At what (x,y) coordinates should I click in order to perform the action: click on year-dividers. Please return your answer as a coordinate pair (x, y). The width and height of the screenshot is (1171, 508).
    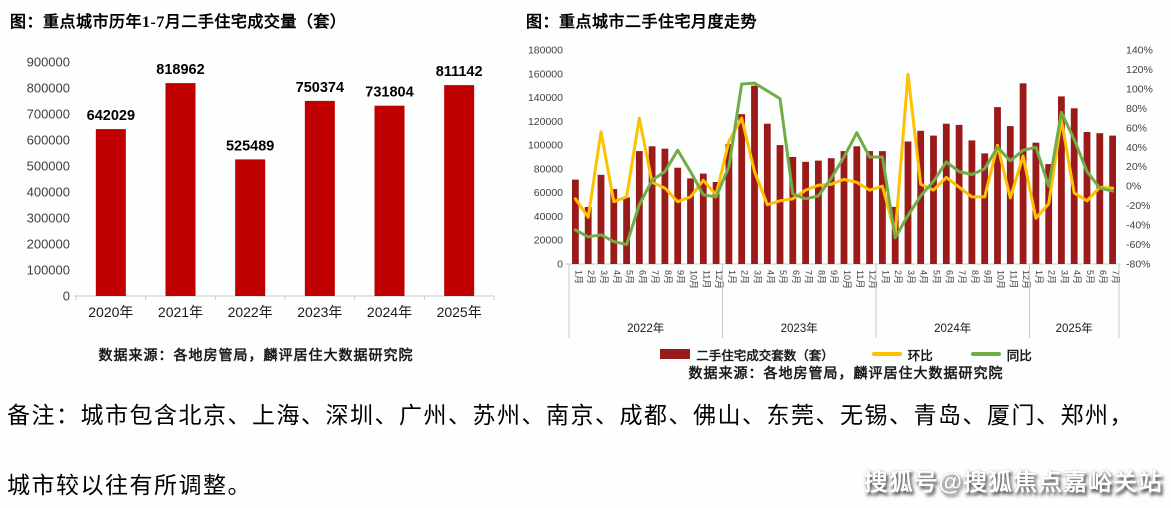
    Looking at the image, I should click on (844, 301).